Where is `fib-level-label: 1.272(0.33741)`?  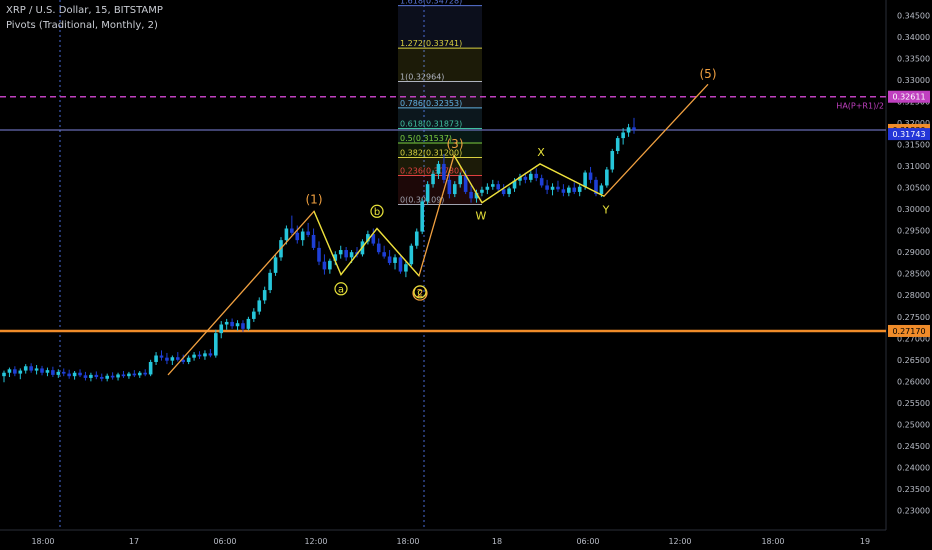 fib-level-label: 1.272(0.33741) is located at coordinates (431, 43).